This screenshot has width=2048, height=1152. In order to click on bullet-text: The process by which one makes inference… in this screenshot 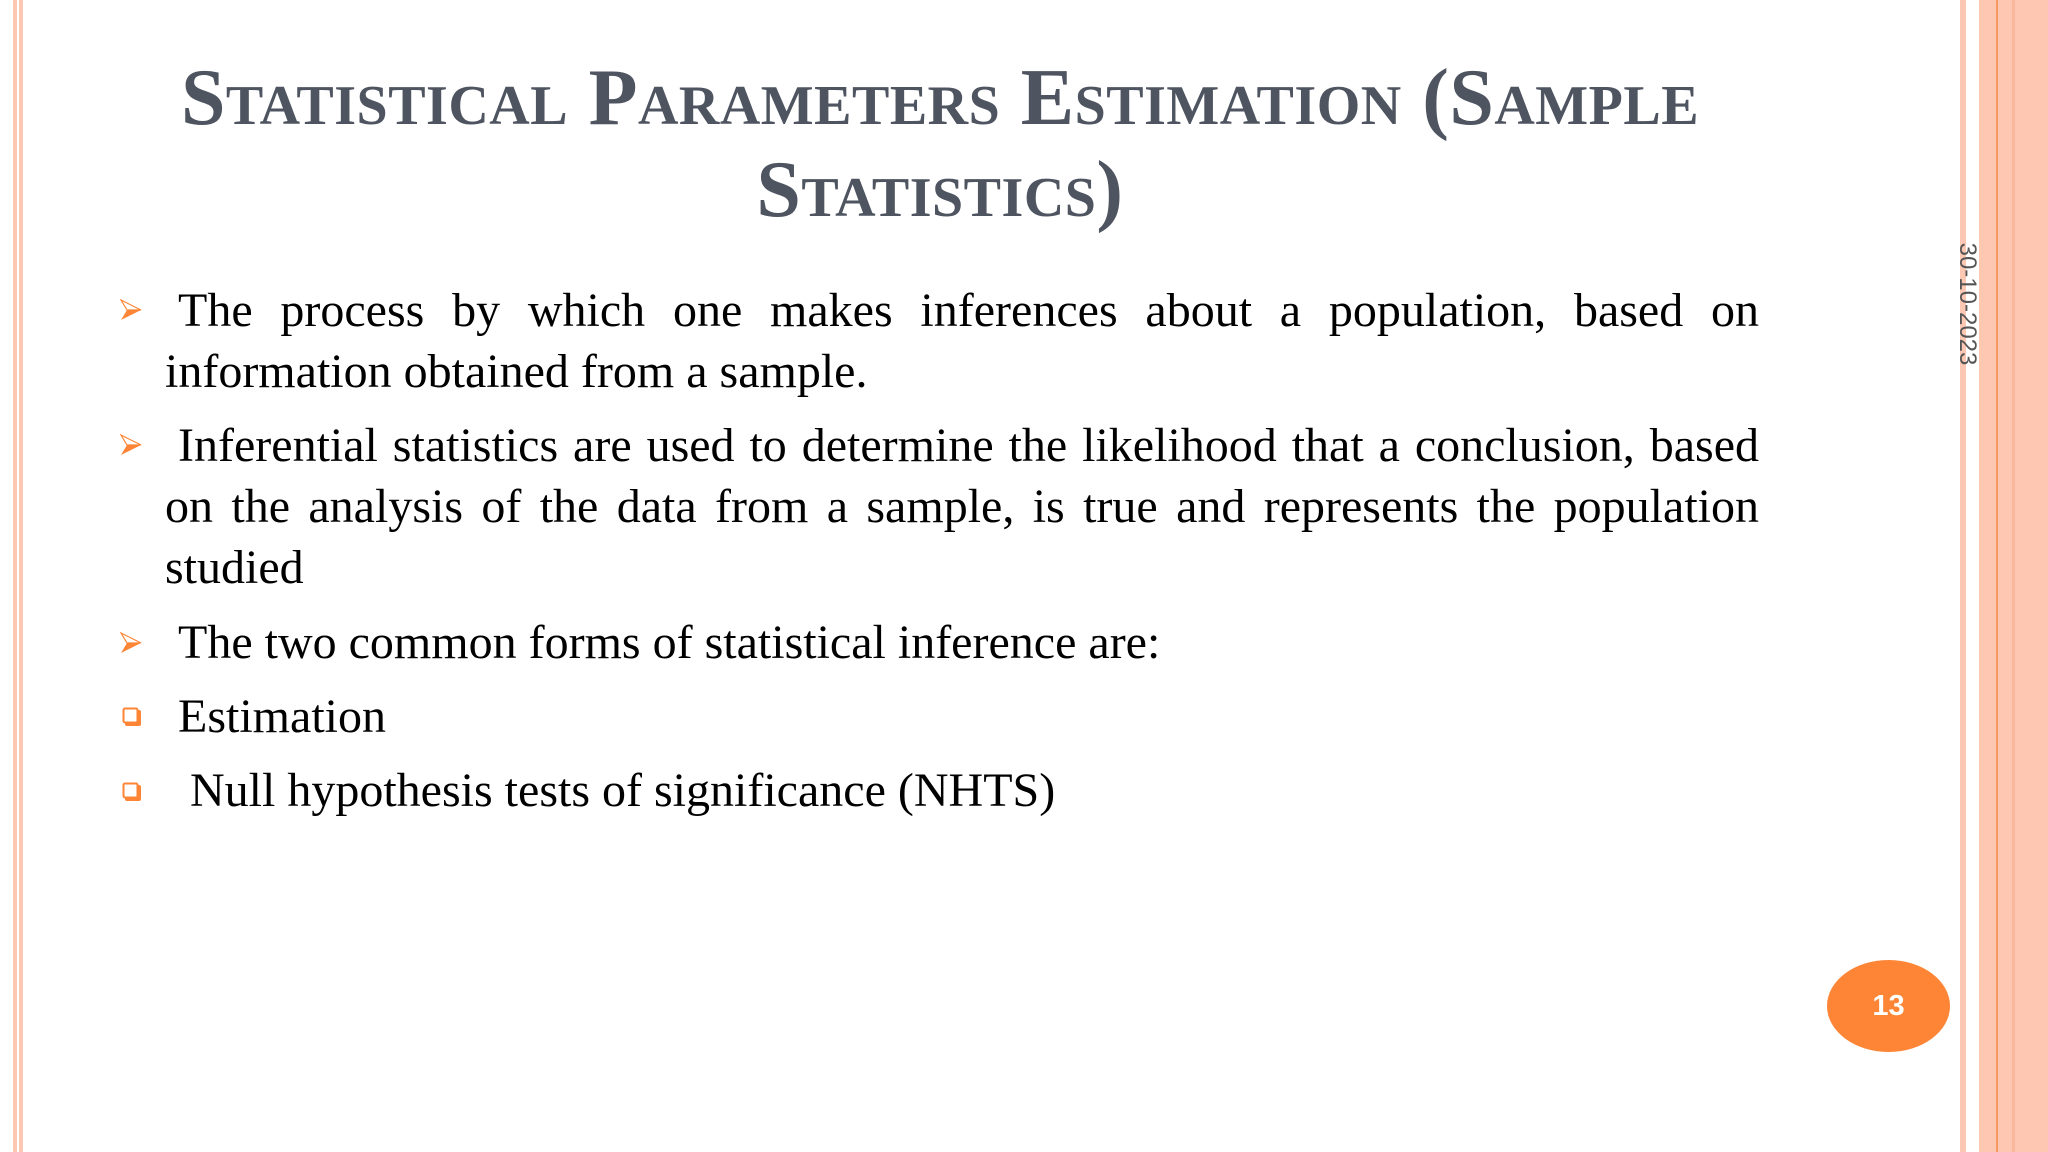, I will do `click(962, 341)`.